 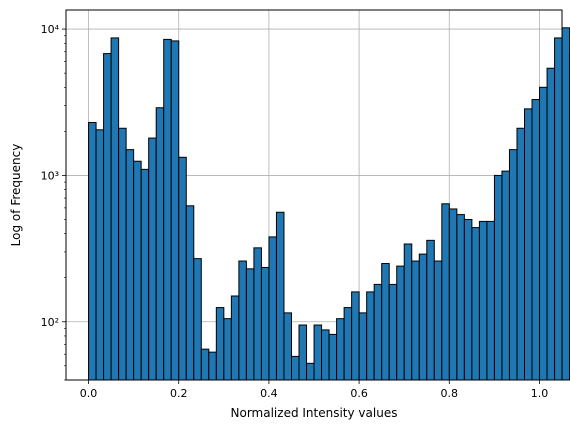 What do you see at coordinates (314, 390) in the screenshot?
I see `x-axis-ticks: 0.0 0.2 0.4 0.6 0.8 1.0` at bounding box center [314, 390].